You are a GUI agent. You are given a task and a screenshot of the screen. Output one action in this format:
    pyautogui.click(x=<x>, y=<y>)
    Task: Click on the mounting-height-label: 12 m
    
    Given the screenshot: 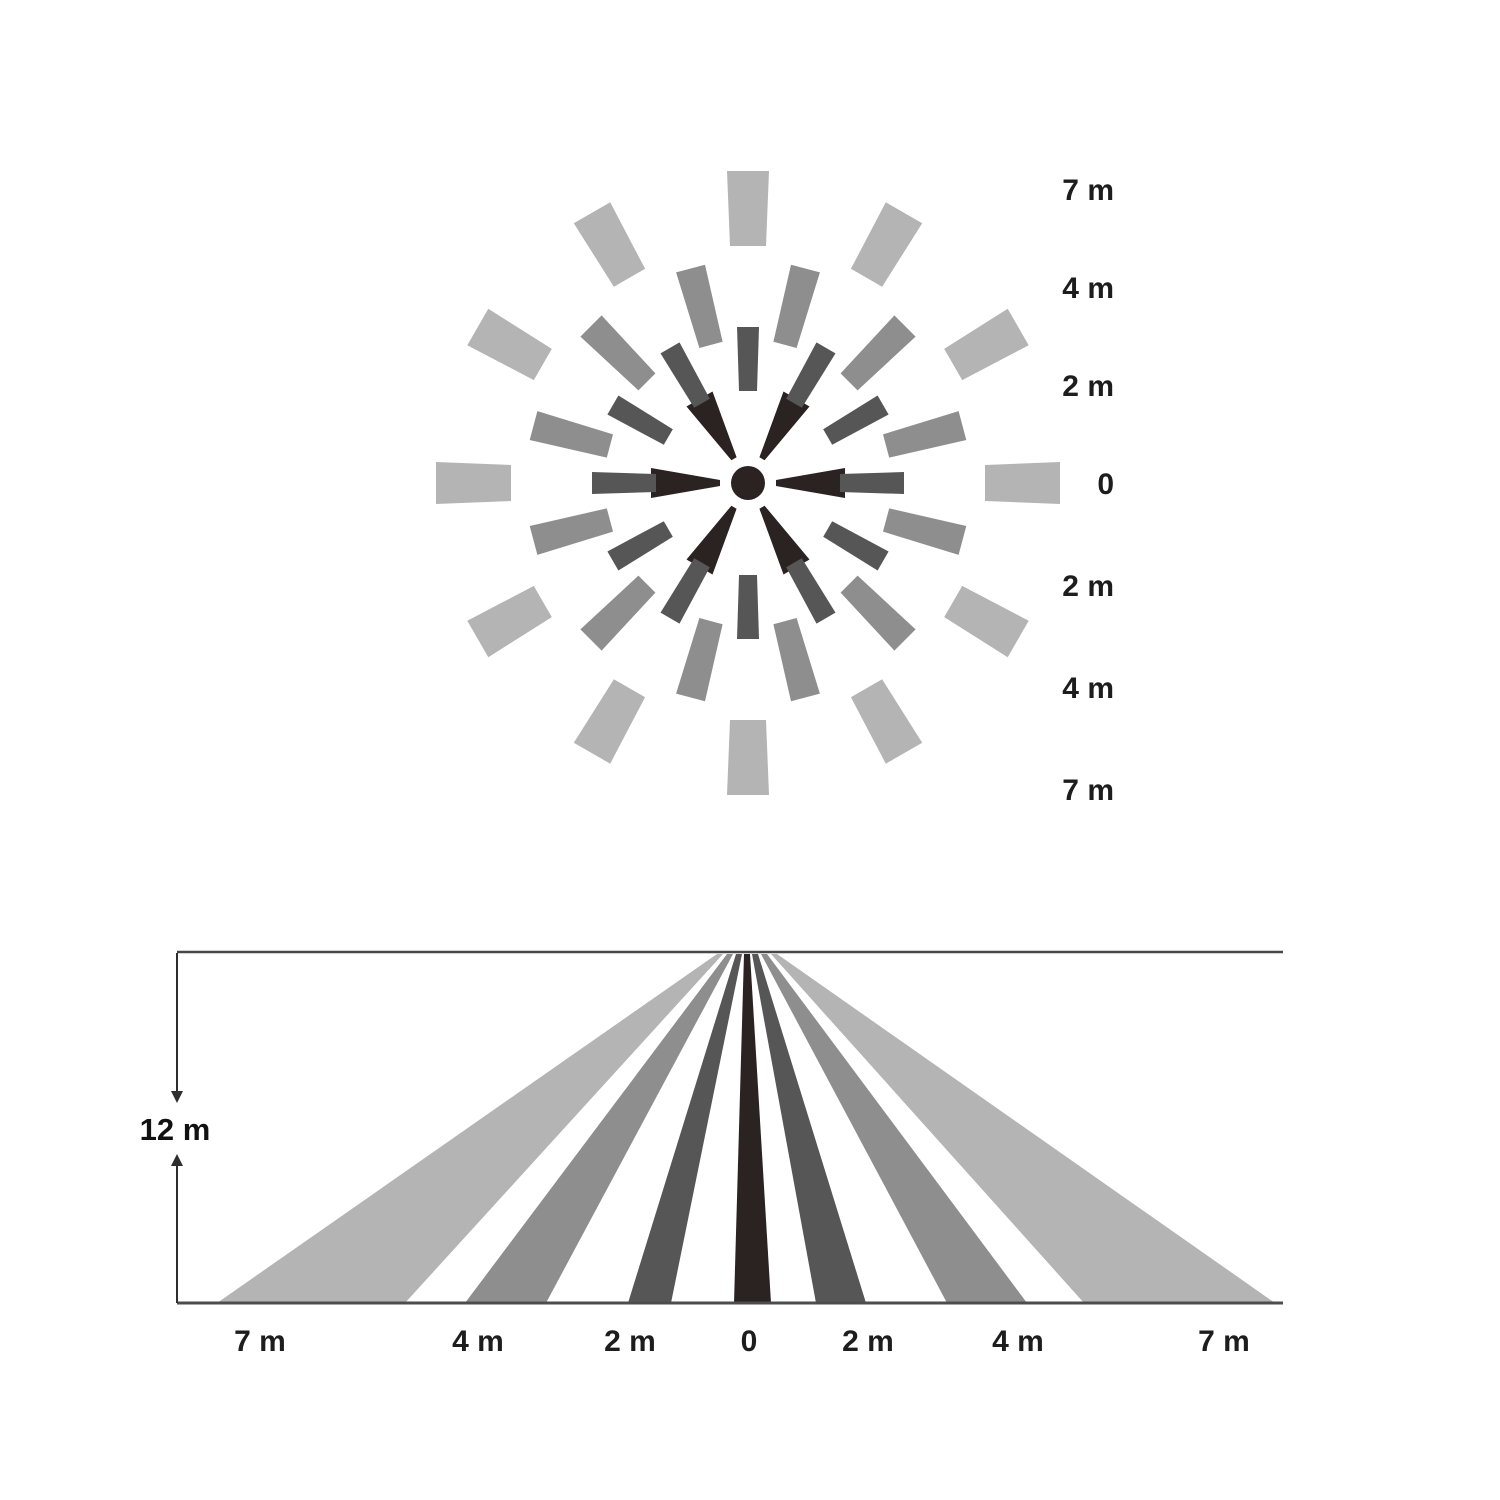 What is the action you would take?
    pyautogui.click(x=175, y=1129)
    